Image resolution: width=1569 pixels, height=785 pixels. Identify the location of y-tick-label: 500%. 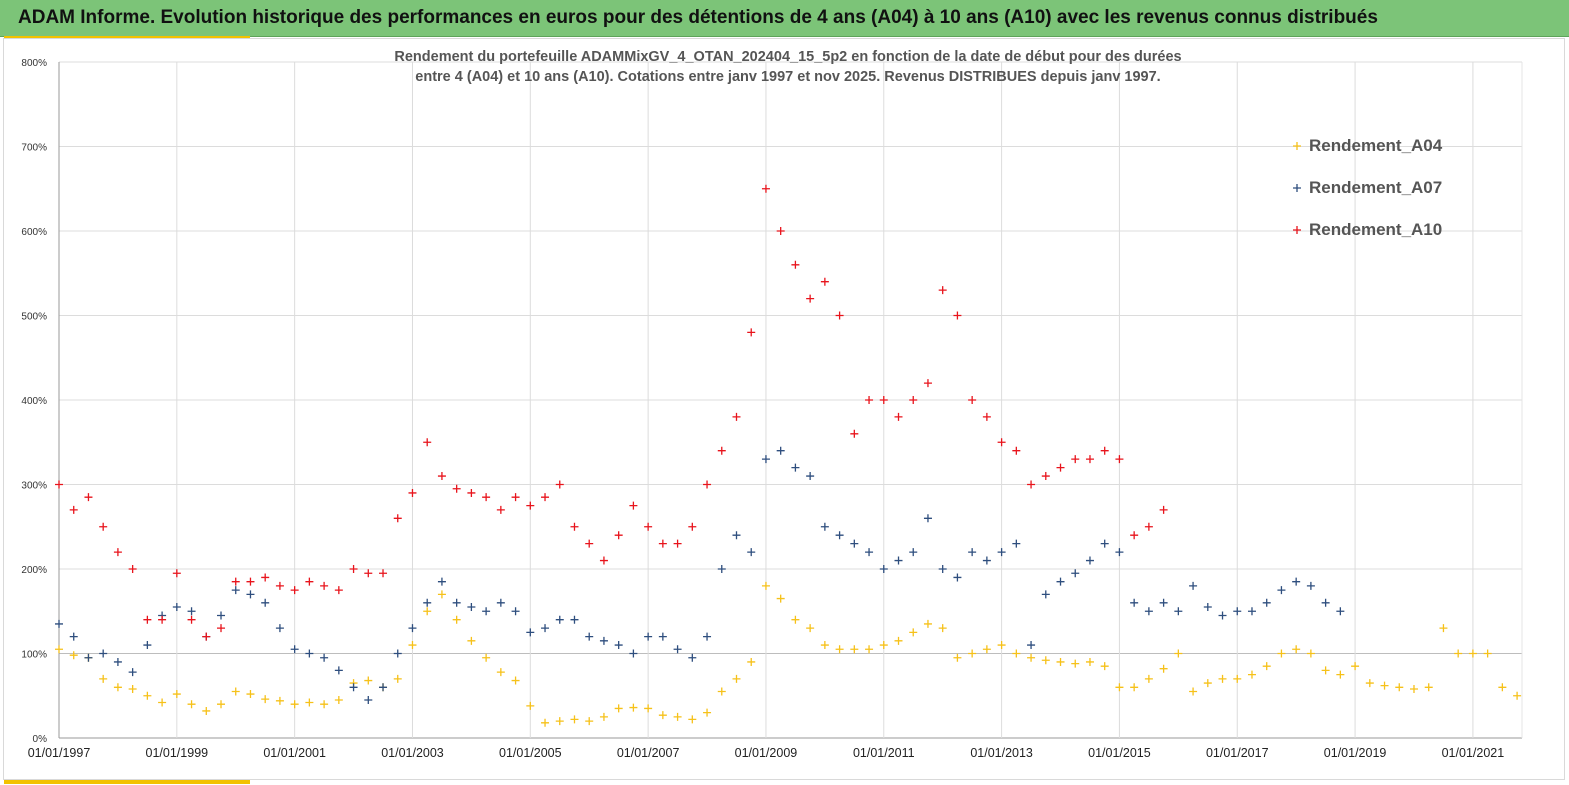
(34, 317).